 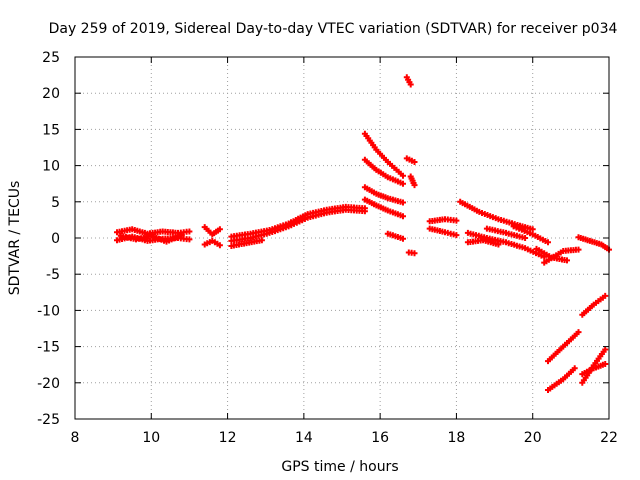 What do you see at coordinates (53, 275) in the screenshot?
I see `y-tick-label: -5` at bounding box center [53, 275].